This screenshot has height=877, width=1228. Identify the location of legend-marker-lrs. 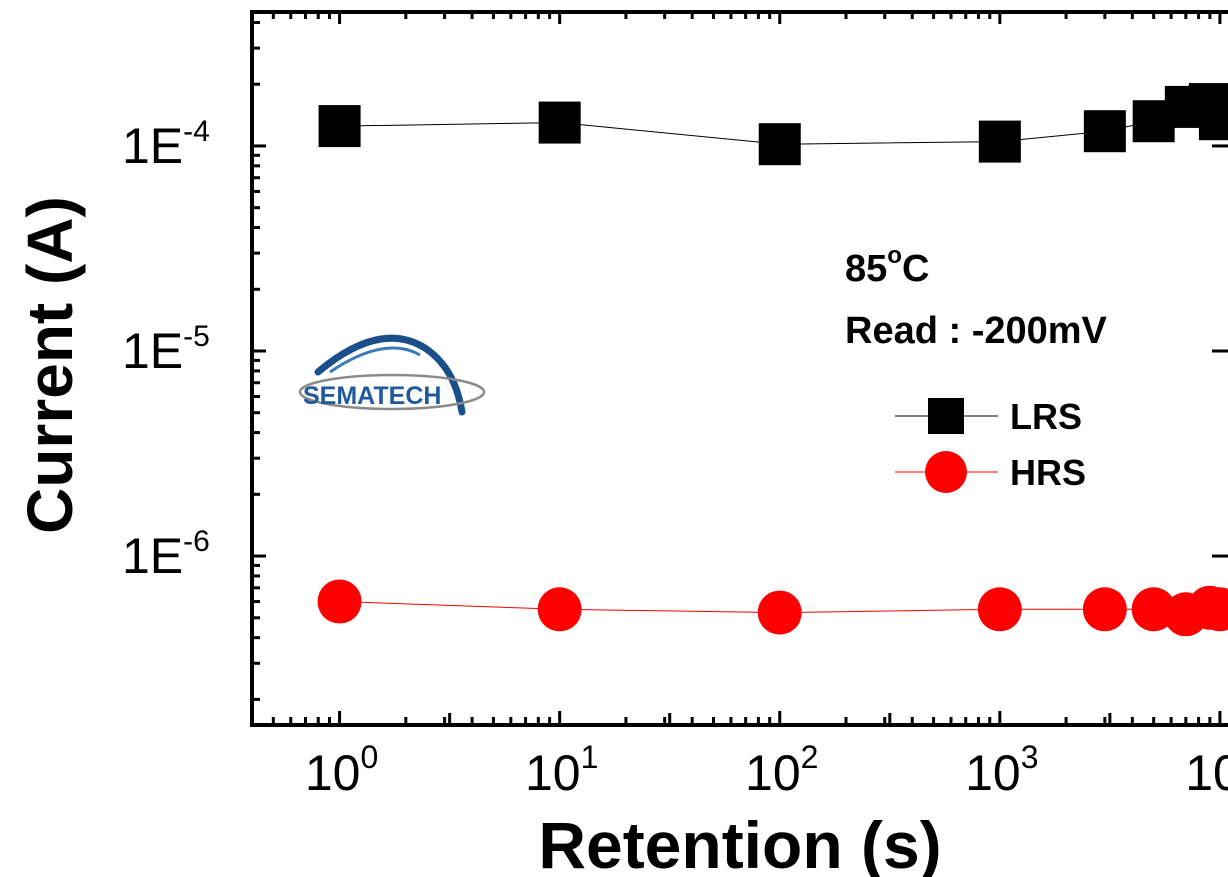
(946, 416).